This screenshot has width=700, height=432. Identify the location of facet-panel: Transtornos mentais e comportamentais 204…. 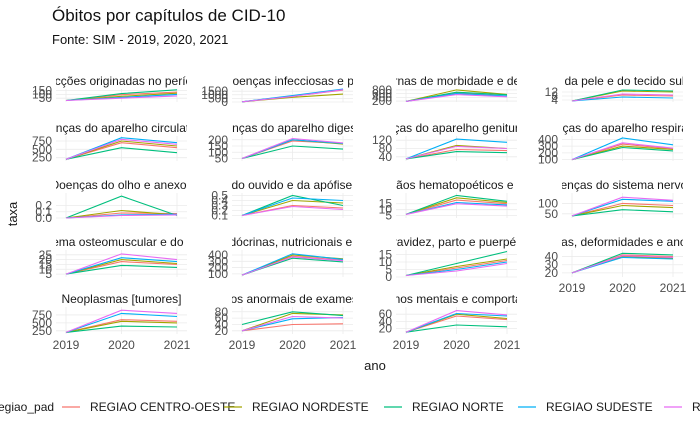
(450, 322).